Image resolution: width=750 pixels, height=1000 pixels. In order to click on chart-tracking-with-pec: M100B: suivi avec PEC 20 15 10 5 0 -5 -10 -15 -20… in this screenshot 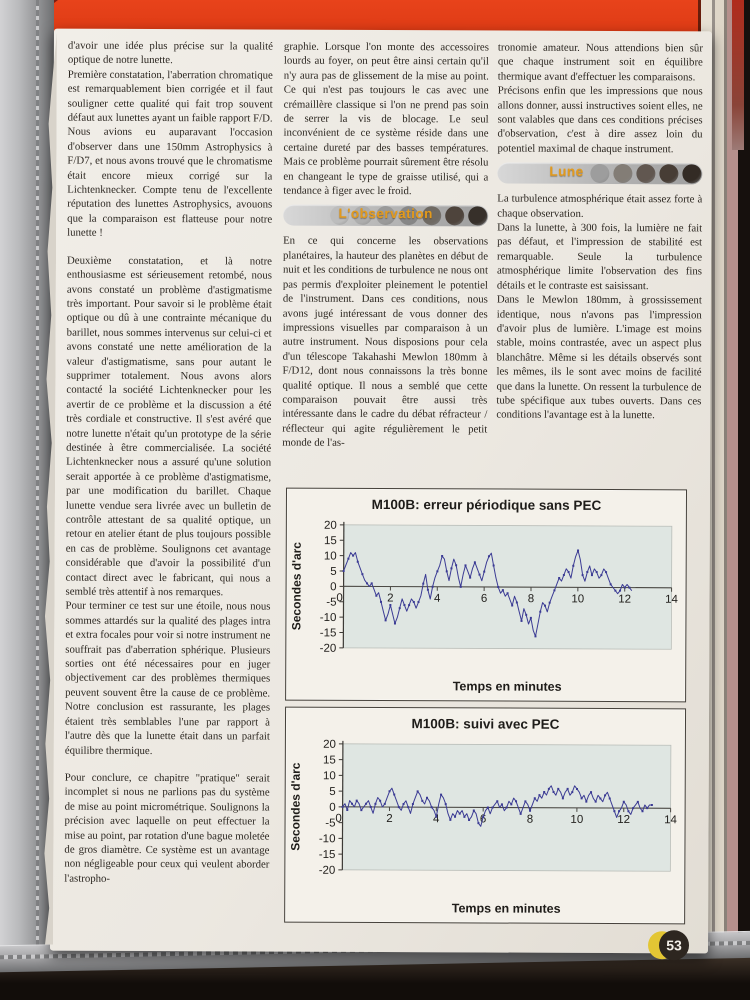, I will do `click(485, 815)`.